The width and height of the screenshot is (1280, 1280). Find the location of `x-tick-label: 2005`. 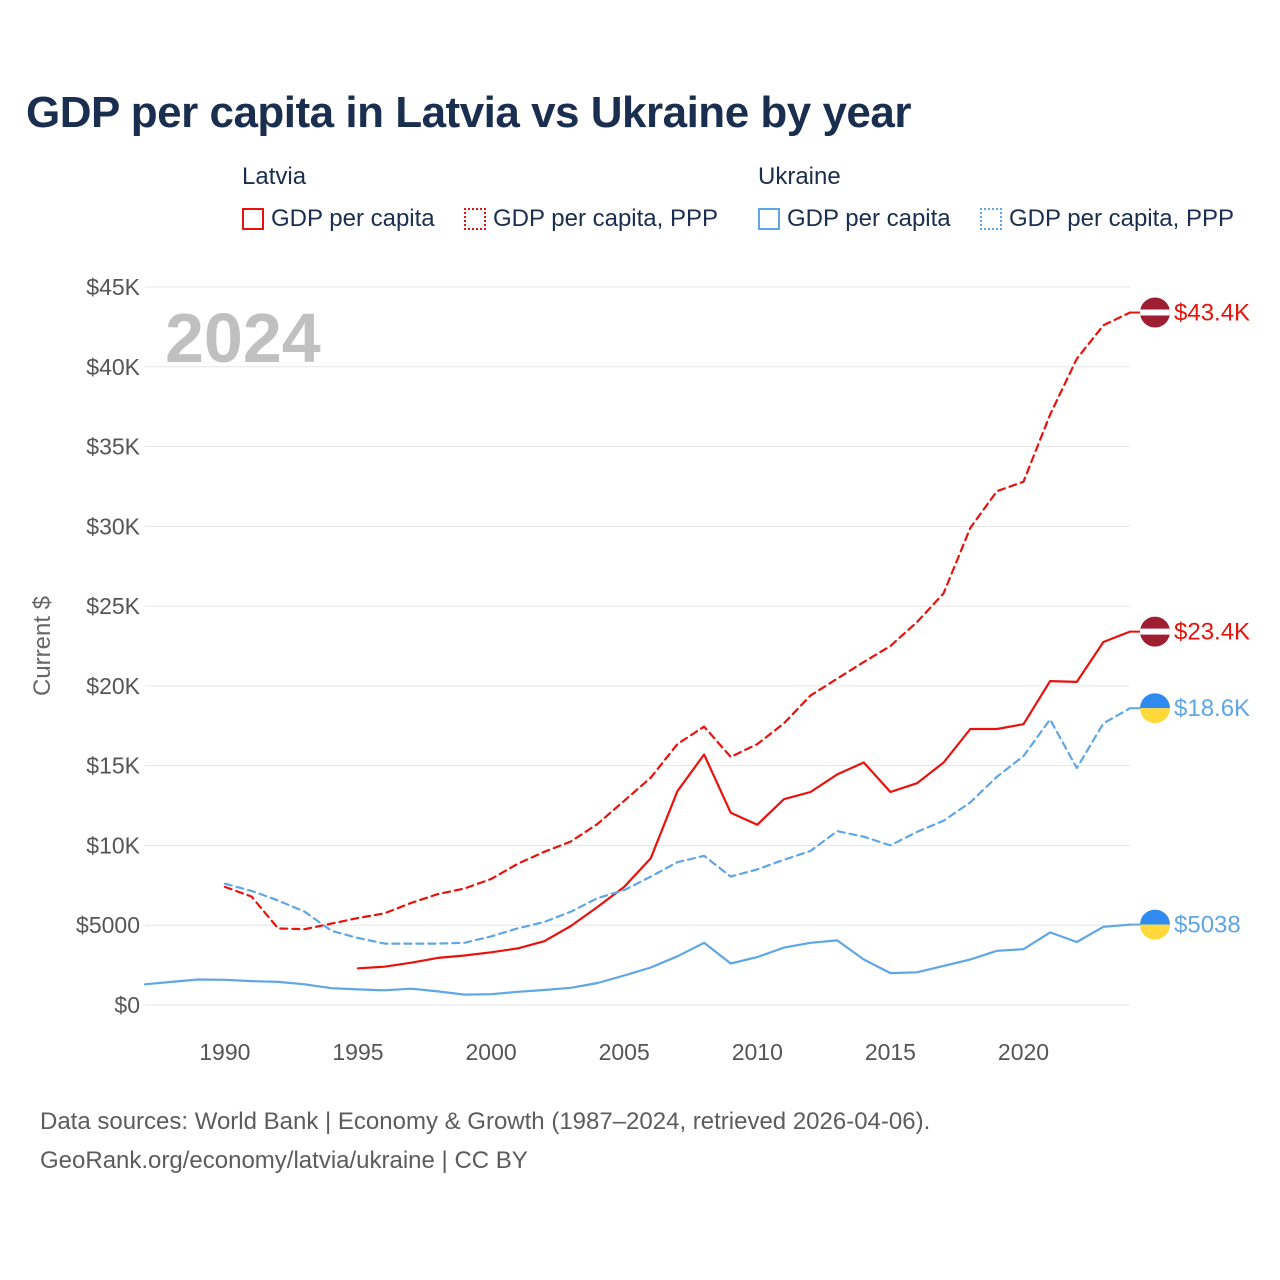

x-tick-label: 2005 is located at coordinates (624, 1052).